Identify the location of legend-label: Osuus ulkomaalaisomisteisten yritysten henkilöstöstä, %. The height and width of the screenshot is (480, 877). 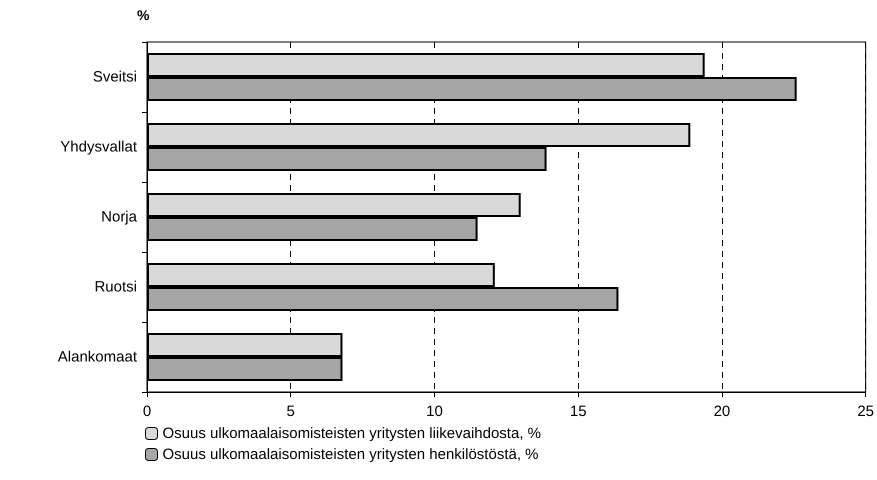
(350, 454).